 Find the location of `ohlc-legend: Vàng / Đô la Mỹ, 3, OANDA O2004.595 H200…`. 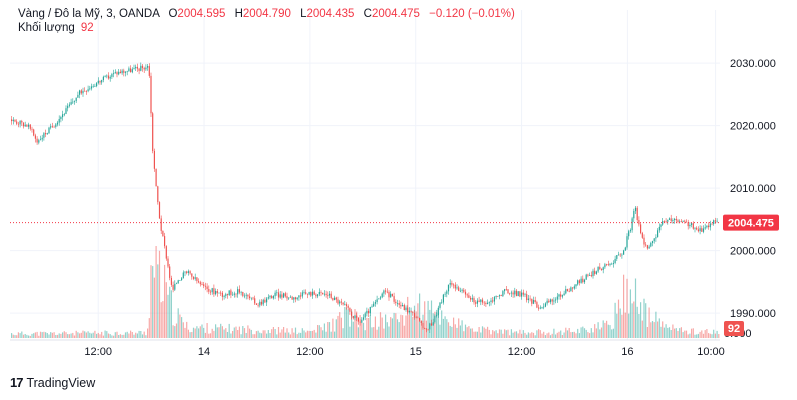

ohlc-legend: Vàng / Đô la Mỹ, 3, OANDA O2004.595 H200… is located at coordinates (266, 14).